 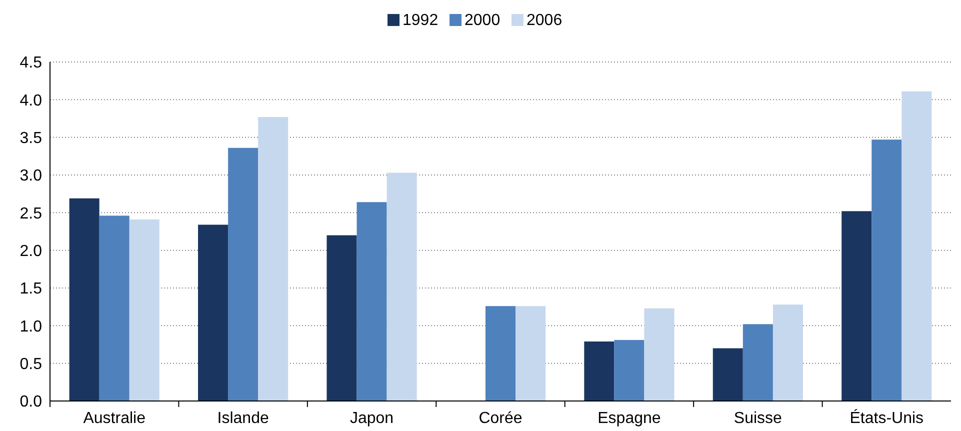 I want to click on y-tick-label: 4.5, so click(x=31, y=63).